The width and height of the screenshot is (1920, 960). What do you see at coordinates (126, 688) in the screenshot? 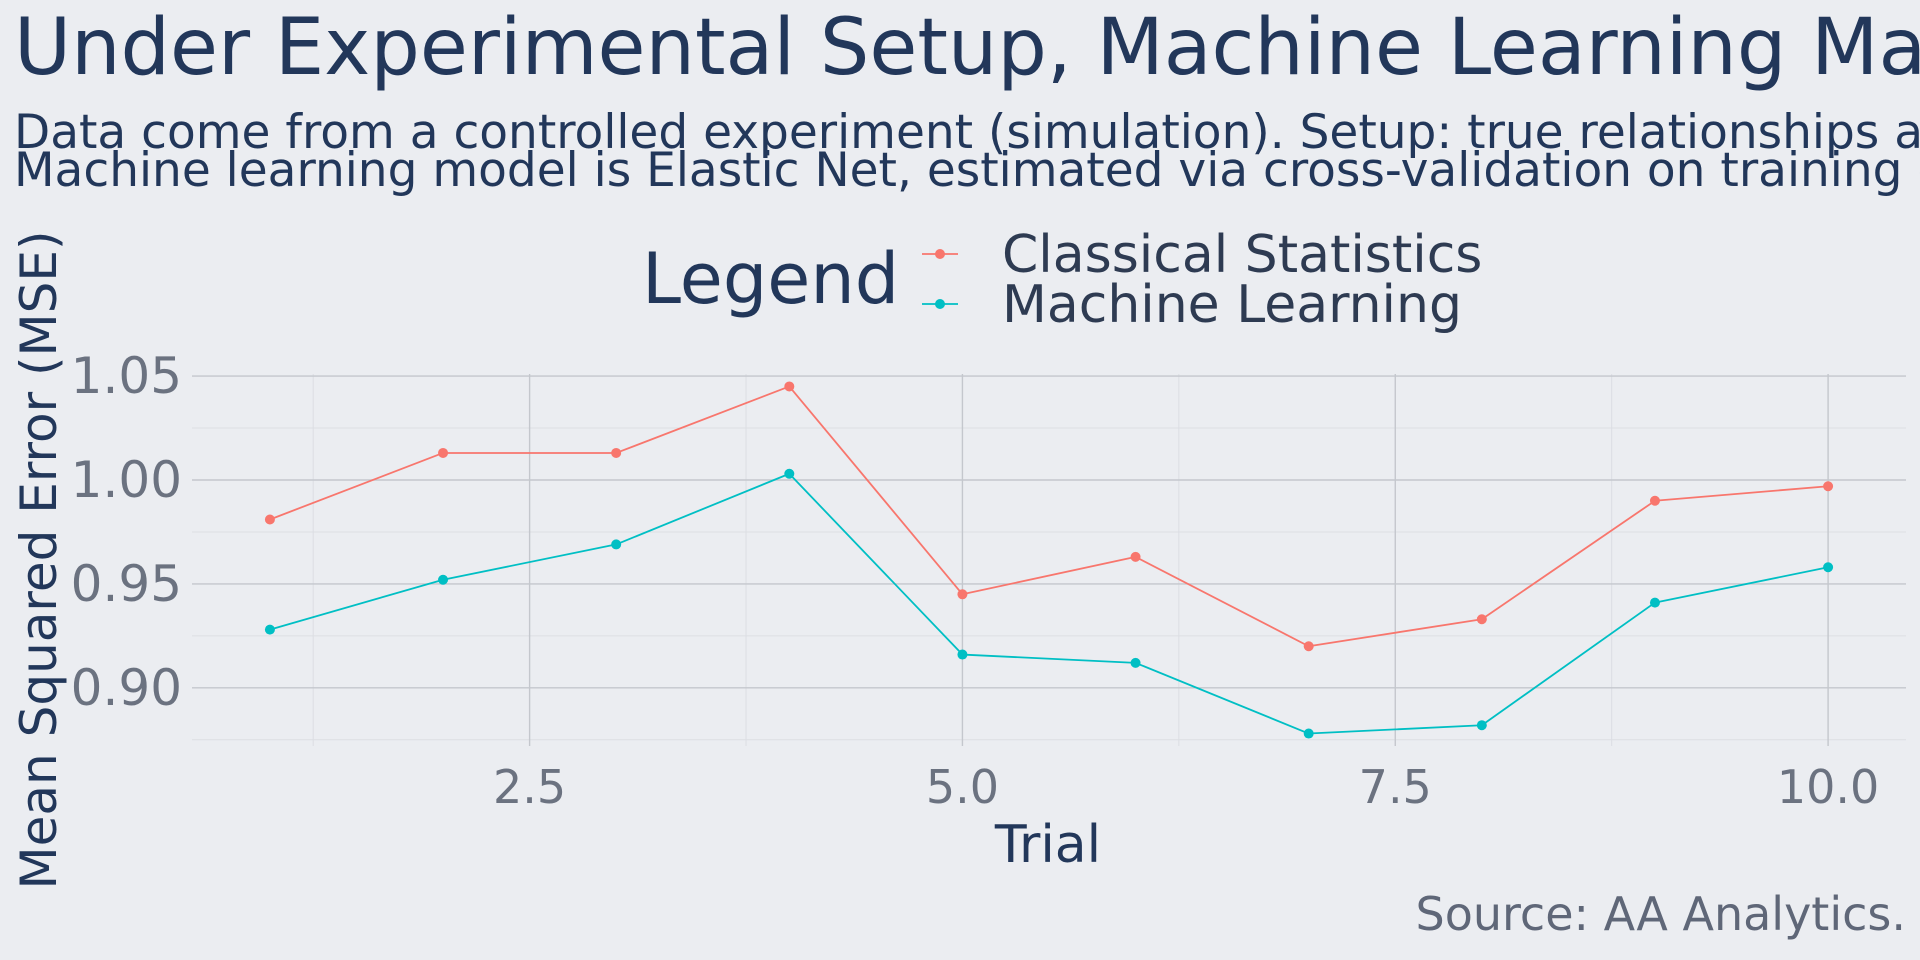
I see `y-tick-label-0: 0.90` at bounding box center [126, 688].